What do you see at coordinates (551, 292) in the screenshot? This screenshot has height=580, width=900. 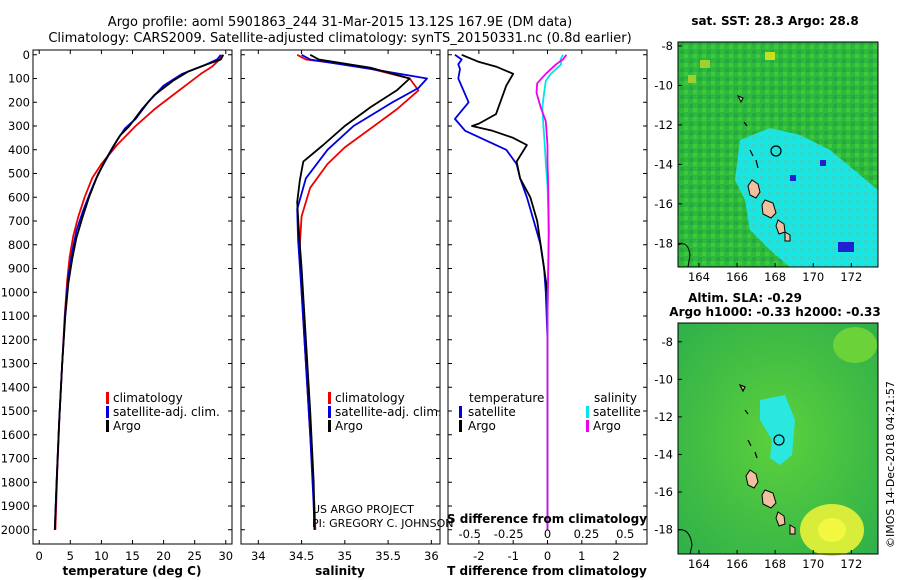 I see `series-line-salinity-argo` at bounding box center [551, 292].